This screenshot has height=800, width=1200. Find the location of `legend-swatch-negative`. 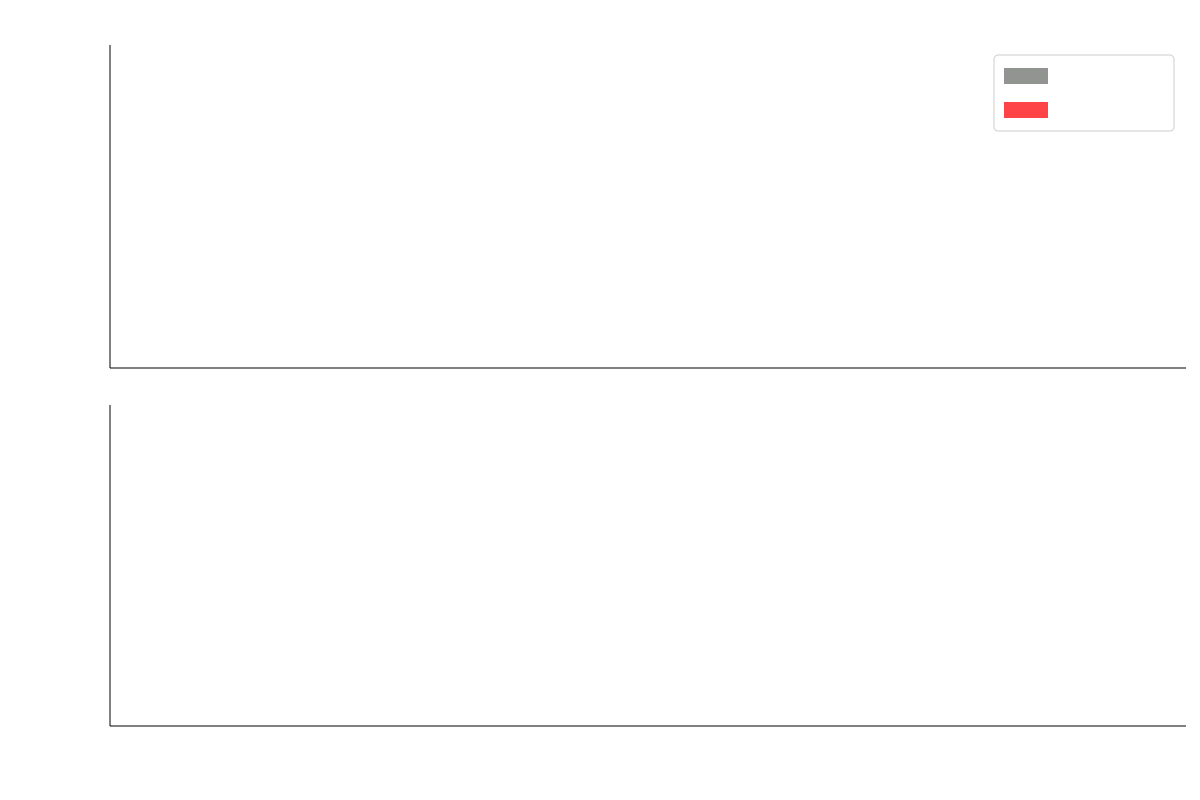

legend-swatch-negative is located at coordinates (1026, 76).